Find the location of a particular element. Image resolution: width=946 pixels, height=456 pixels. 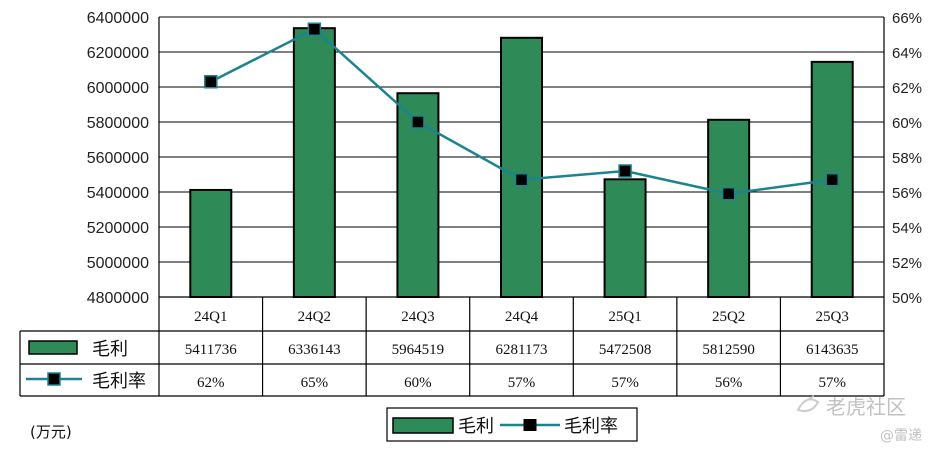

category-label: 24Q1 is located at coordinates (210, 317).